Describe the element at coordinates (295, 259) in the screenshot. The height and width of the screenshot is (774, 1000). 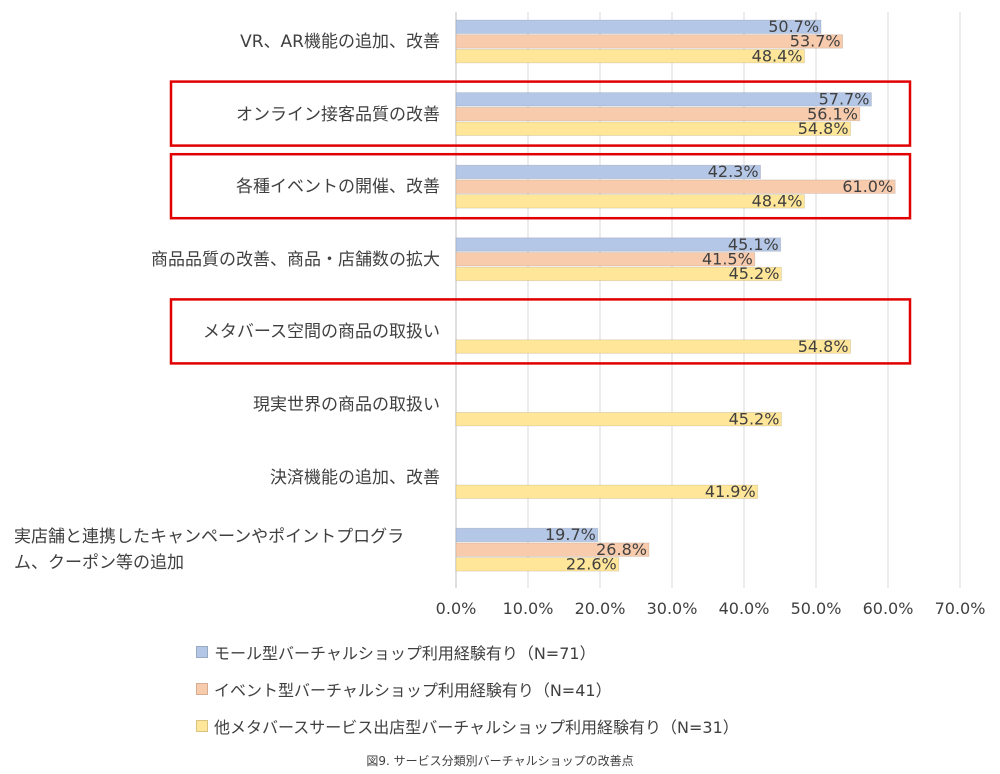
I see `category-label: 商品品質の改善、商品・店舗数の拡大` at that location.